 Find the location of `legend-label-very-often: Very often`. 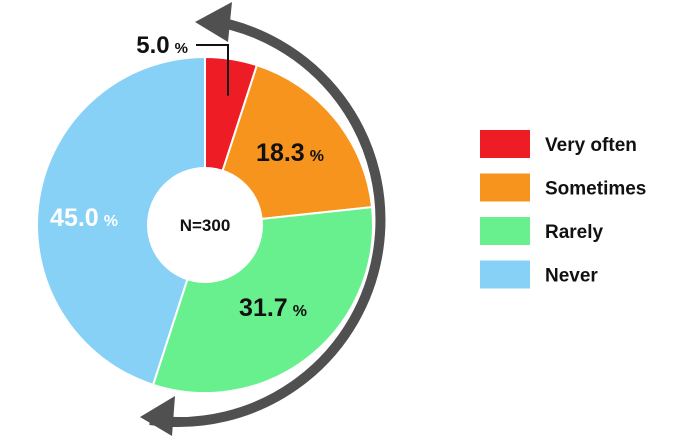

legend-label-very-often: Very often is located at coordinates (591, 145).